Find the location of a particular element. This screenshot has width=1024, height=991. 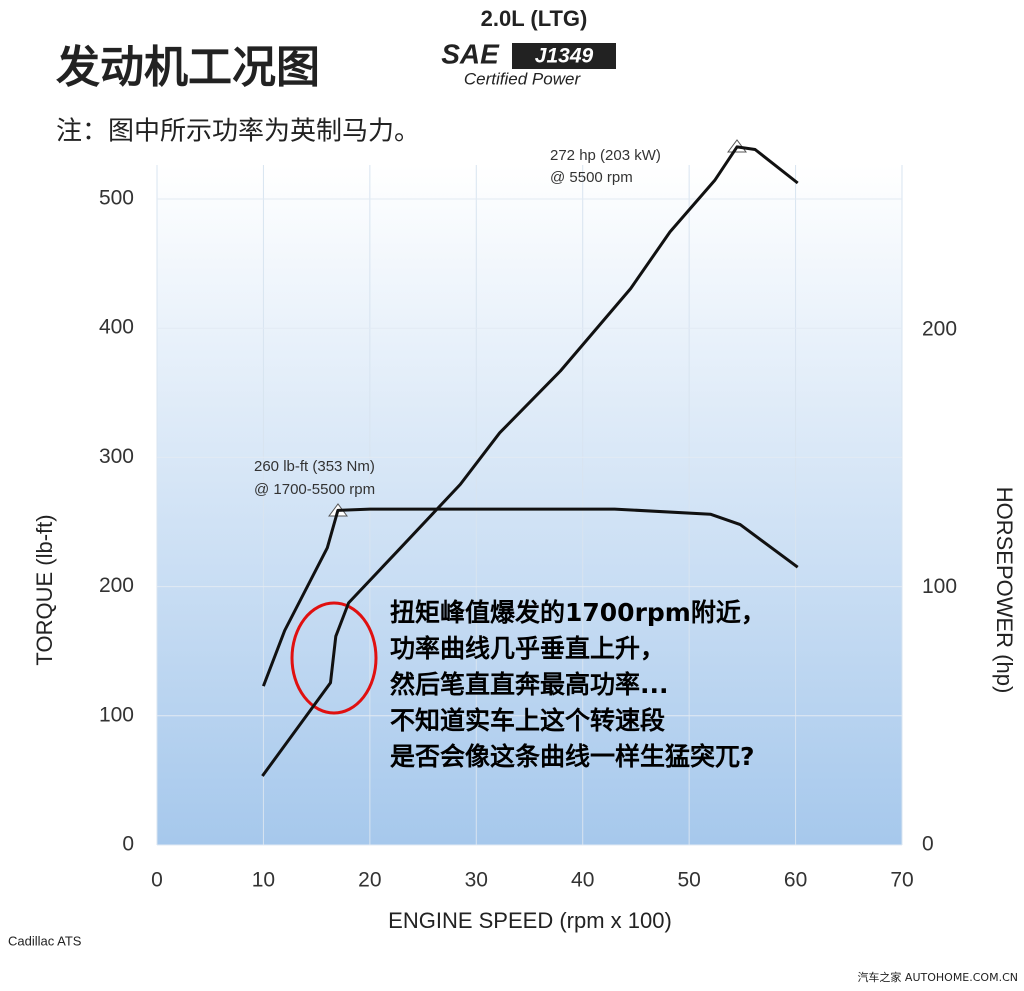

y2-tick-label: 200 is located at coordinates (939, 328).